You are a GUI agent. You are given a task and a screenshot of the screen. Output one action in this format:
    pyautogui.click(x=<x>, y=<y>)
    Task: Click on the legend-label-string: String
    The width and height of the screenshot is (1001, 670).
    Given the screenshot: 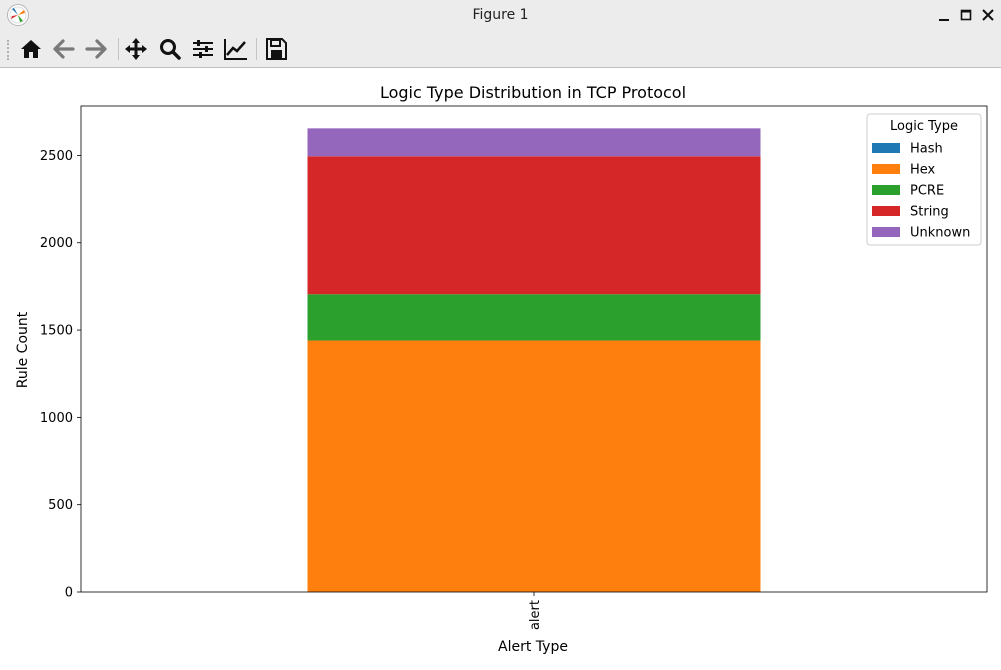 What is the action you would take?
    pyautogui.click(x=929, y=212)
    